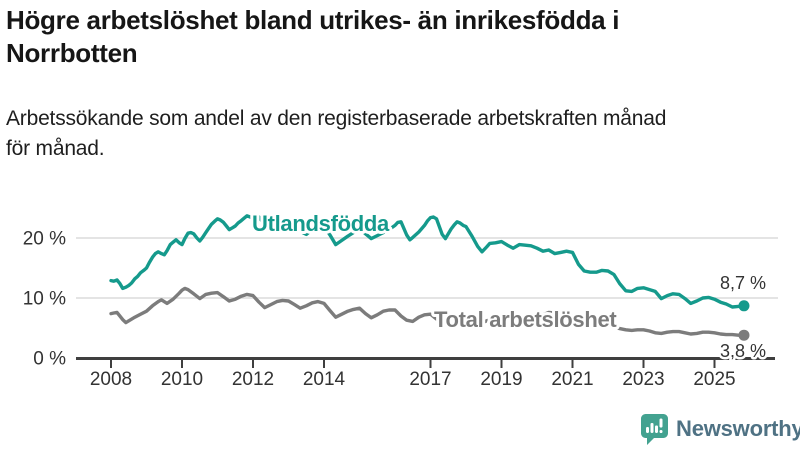  What do you see at coordinates (44, 239) in the screenshot?
I see `y-axis-label-20: 20 %` at bounding box center [44, 239].